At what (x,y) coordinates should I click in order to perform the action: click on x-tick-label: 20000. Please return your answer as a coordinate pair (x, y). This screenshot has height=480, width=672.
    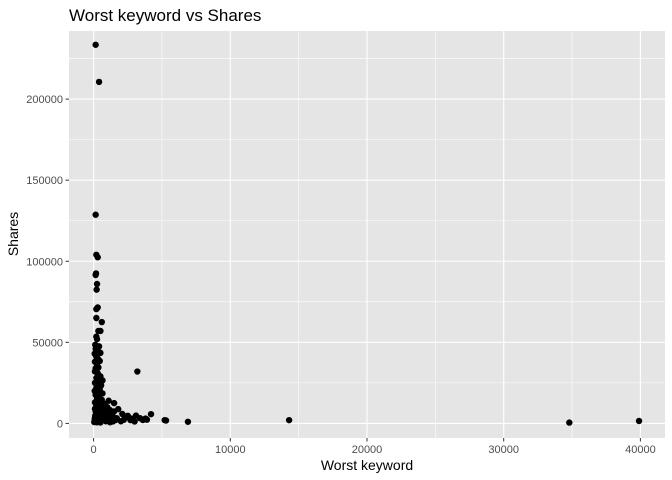
    Looking at the image, I should click on (367, 450).